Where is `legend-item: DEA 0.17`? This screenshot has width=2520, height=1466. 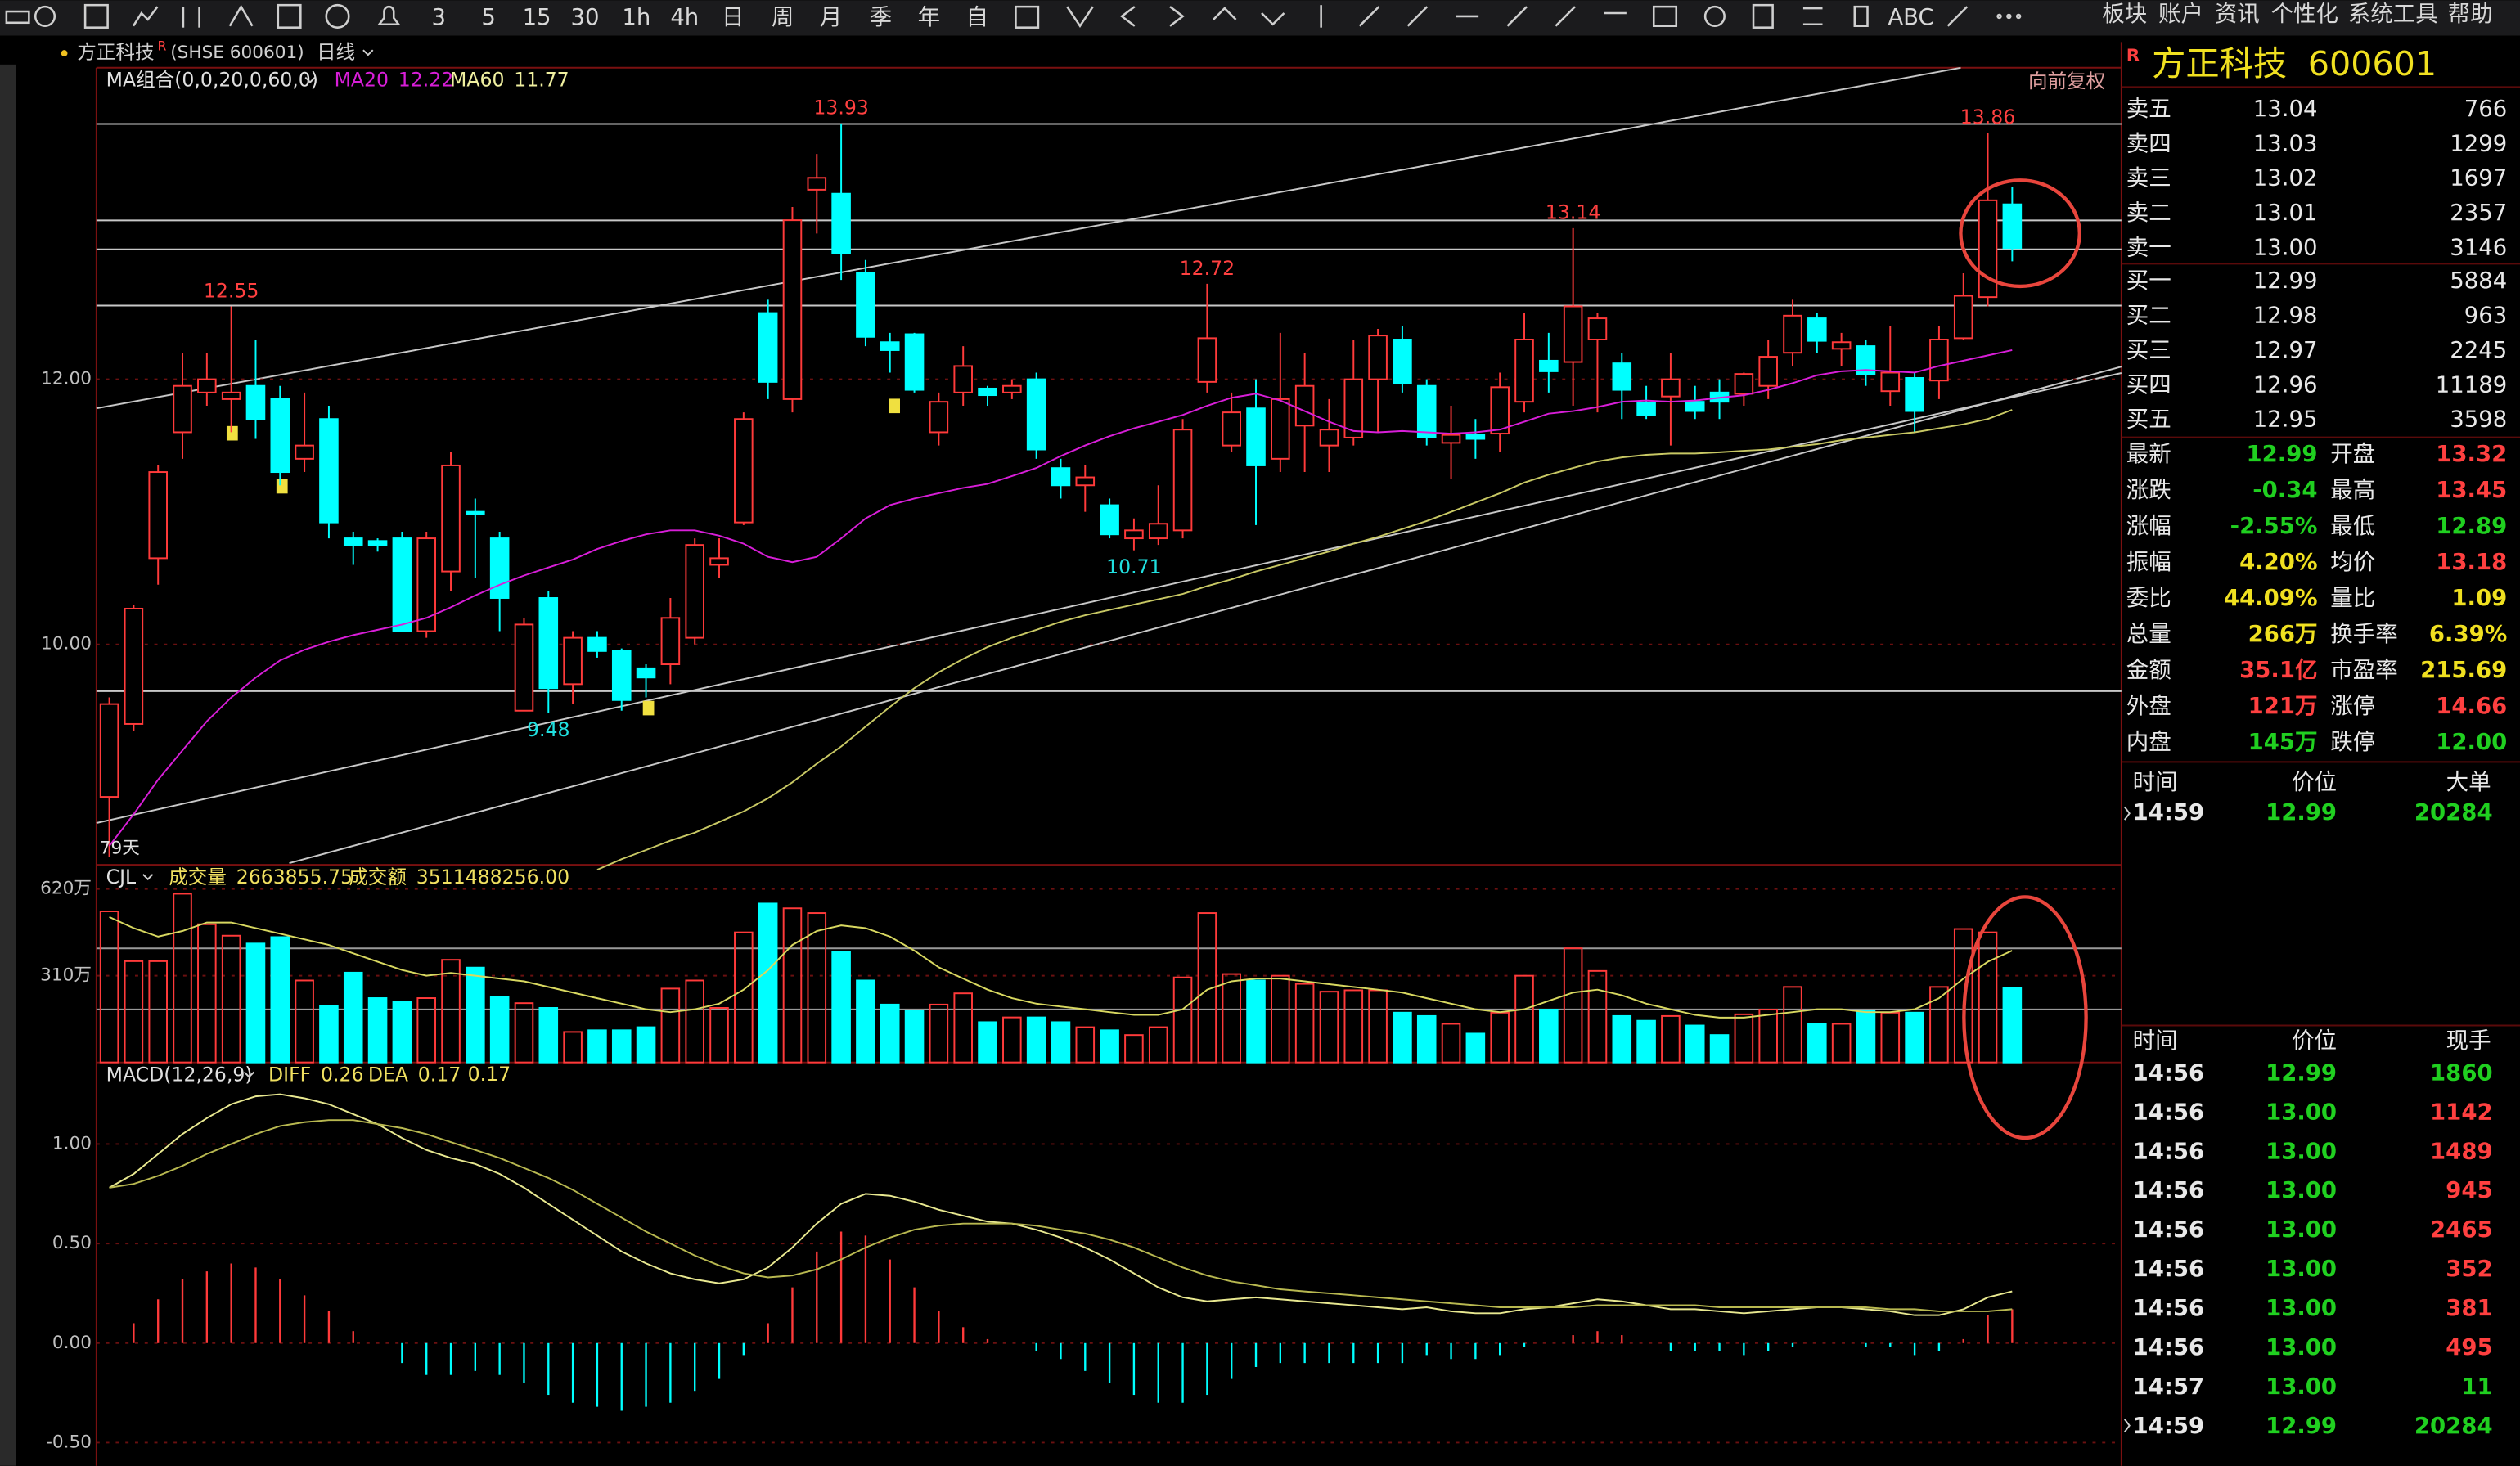 legend-item: DEA 0.17 is located at coordinates (415, 1074).